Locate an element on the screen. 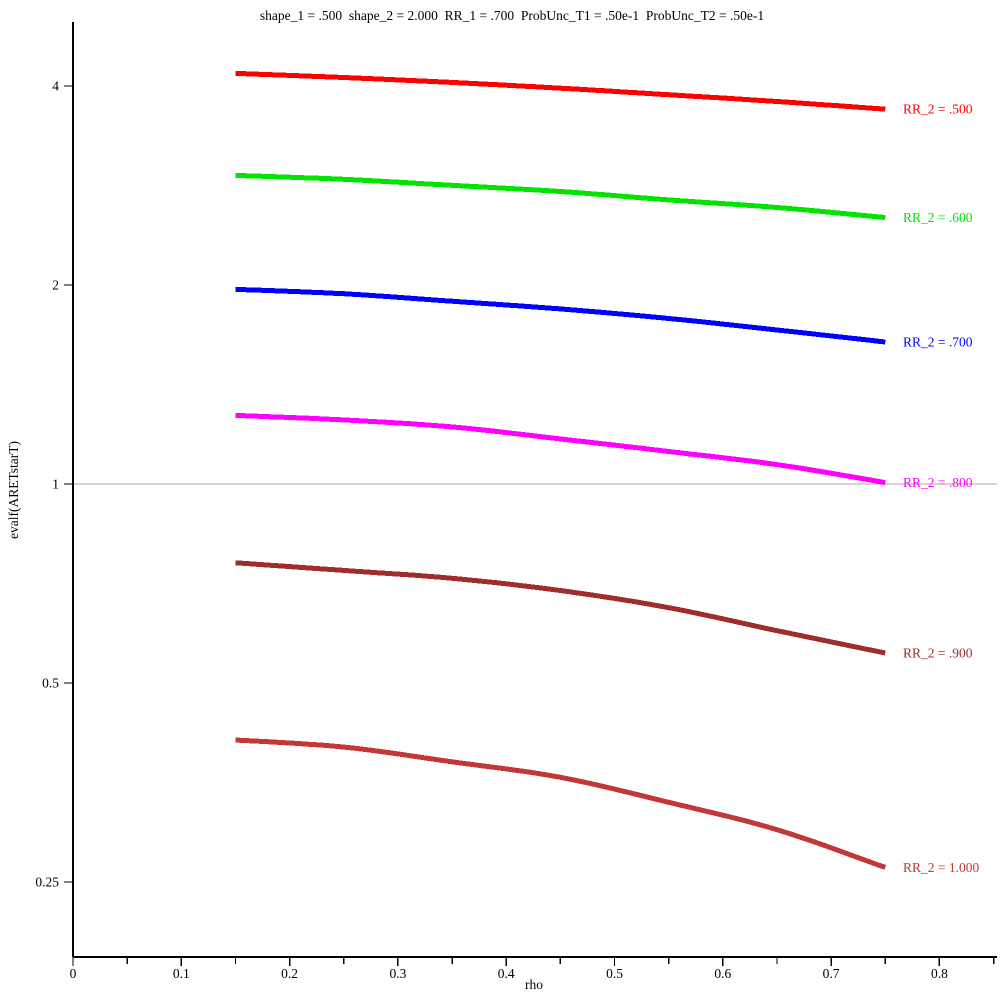  x-tick-label: 0.5 is located at coordinates (614, 973).